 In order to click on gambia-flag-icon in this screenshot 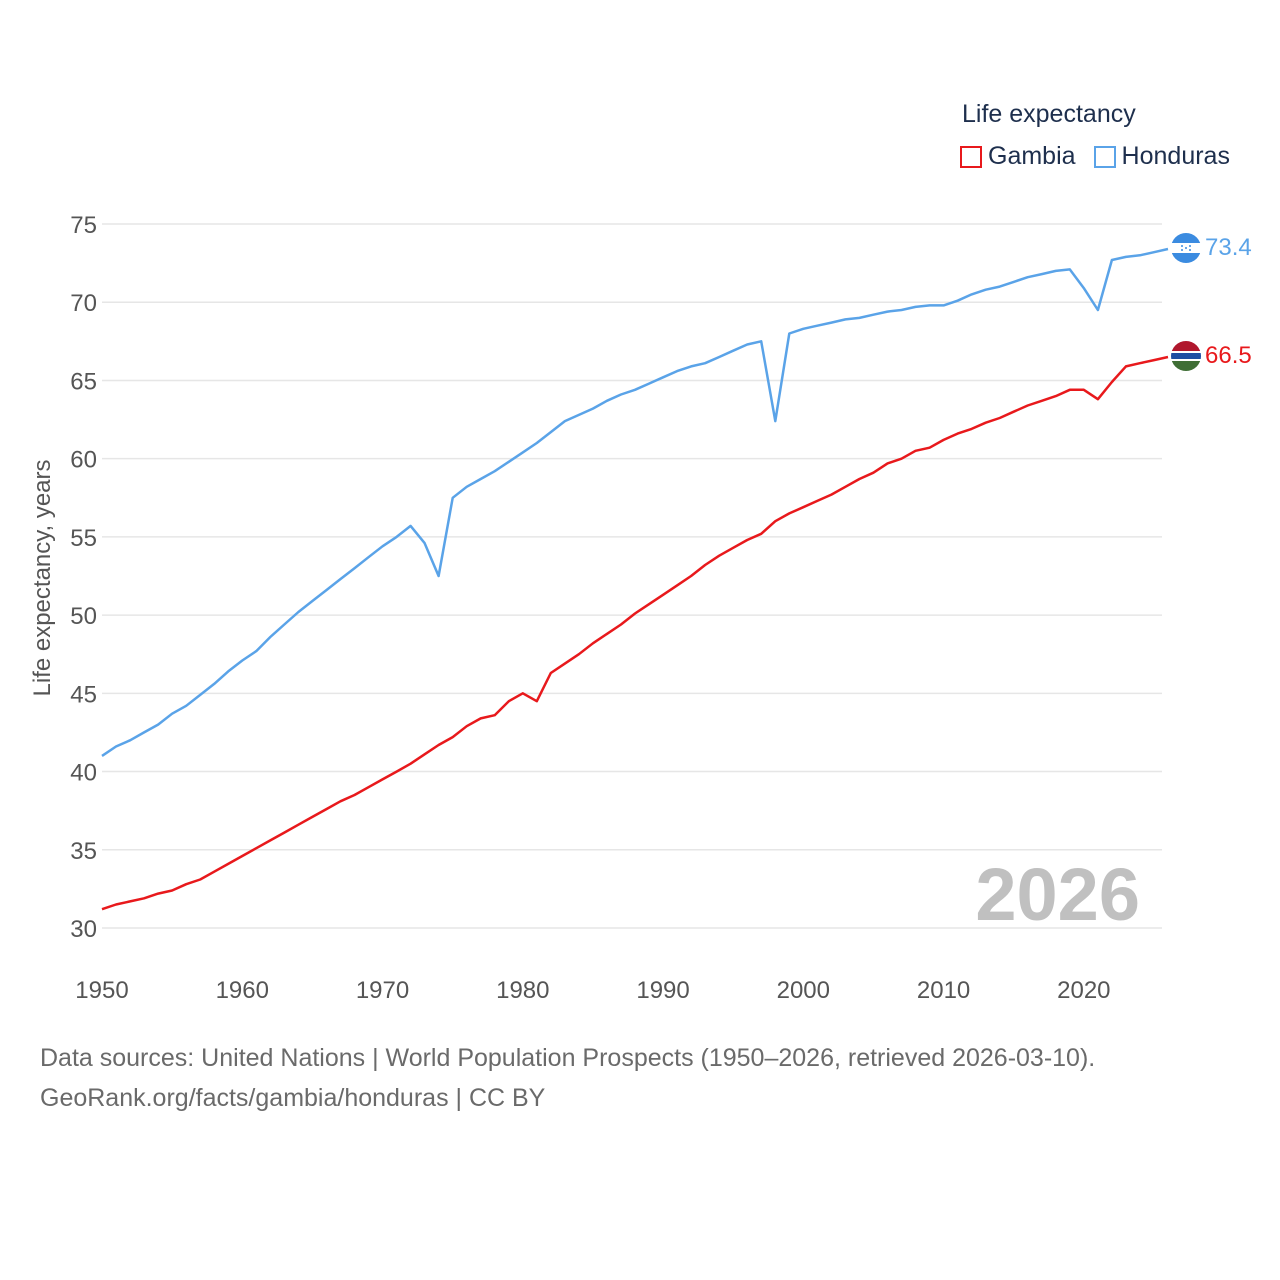, I will do `click(1186, 356)`.